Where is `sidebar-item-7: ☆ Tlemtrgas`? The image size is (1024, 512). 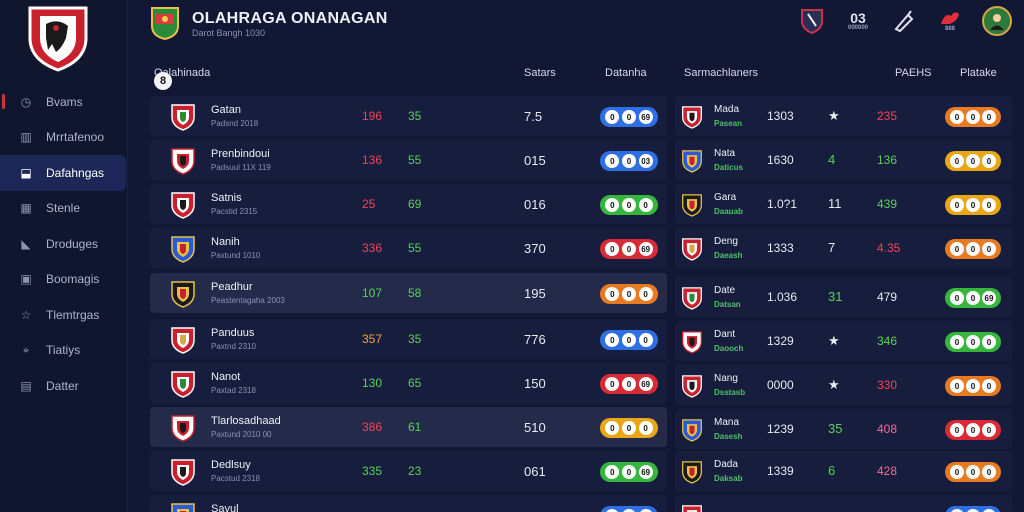 sidebar-item-7: ☆ Tlemtrgas is located at coordinates (64, 315).